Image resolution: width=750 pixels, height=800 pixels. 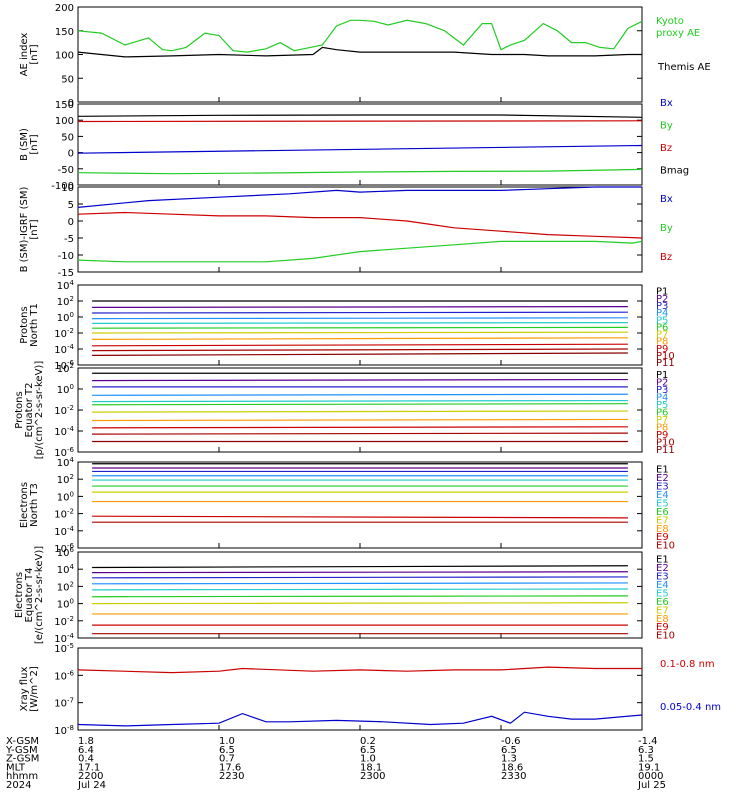 What do you see at coordinates (24, 689) in the screenshot?
I see `y-axis-label: Xray flux` at bounding box center [24, 689].